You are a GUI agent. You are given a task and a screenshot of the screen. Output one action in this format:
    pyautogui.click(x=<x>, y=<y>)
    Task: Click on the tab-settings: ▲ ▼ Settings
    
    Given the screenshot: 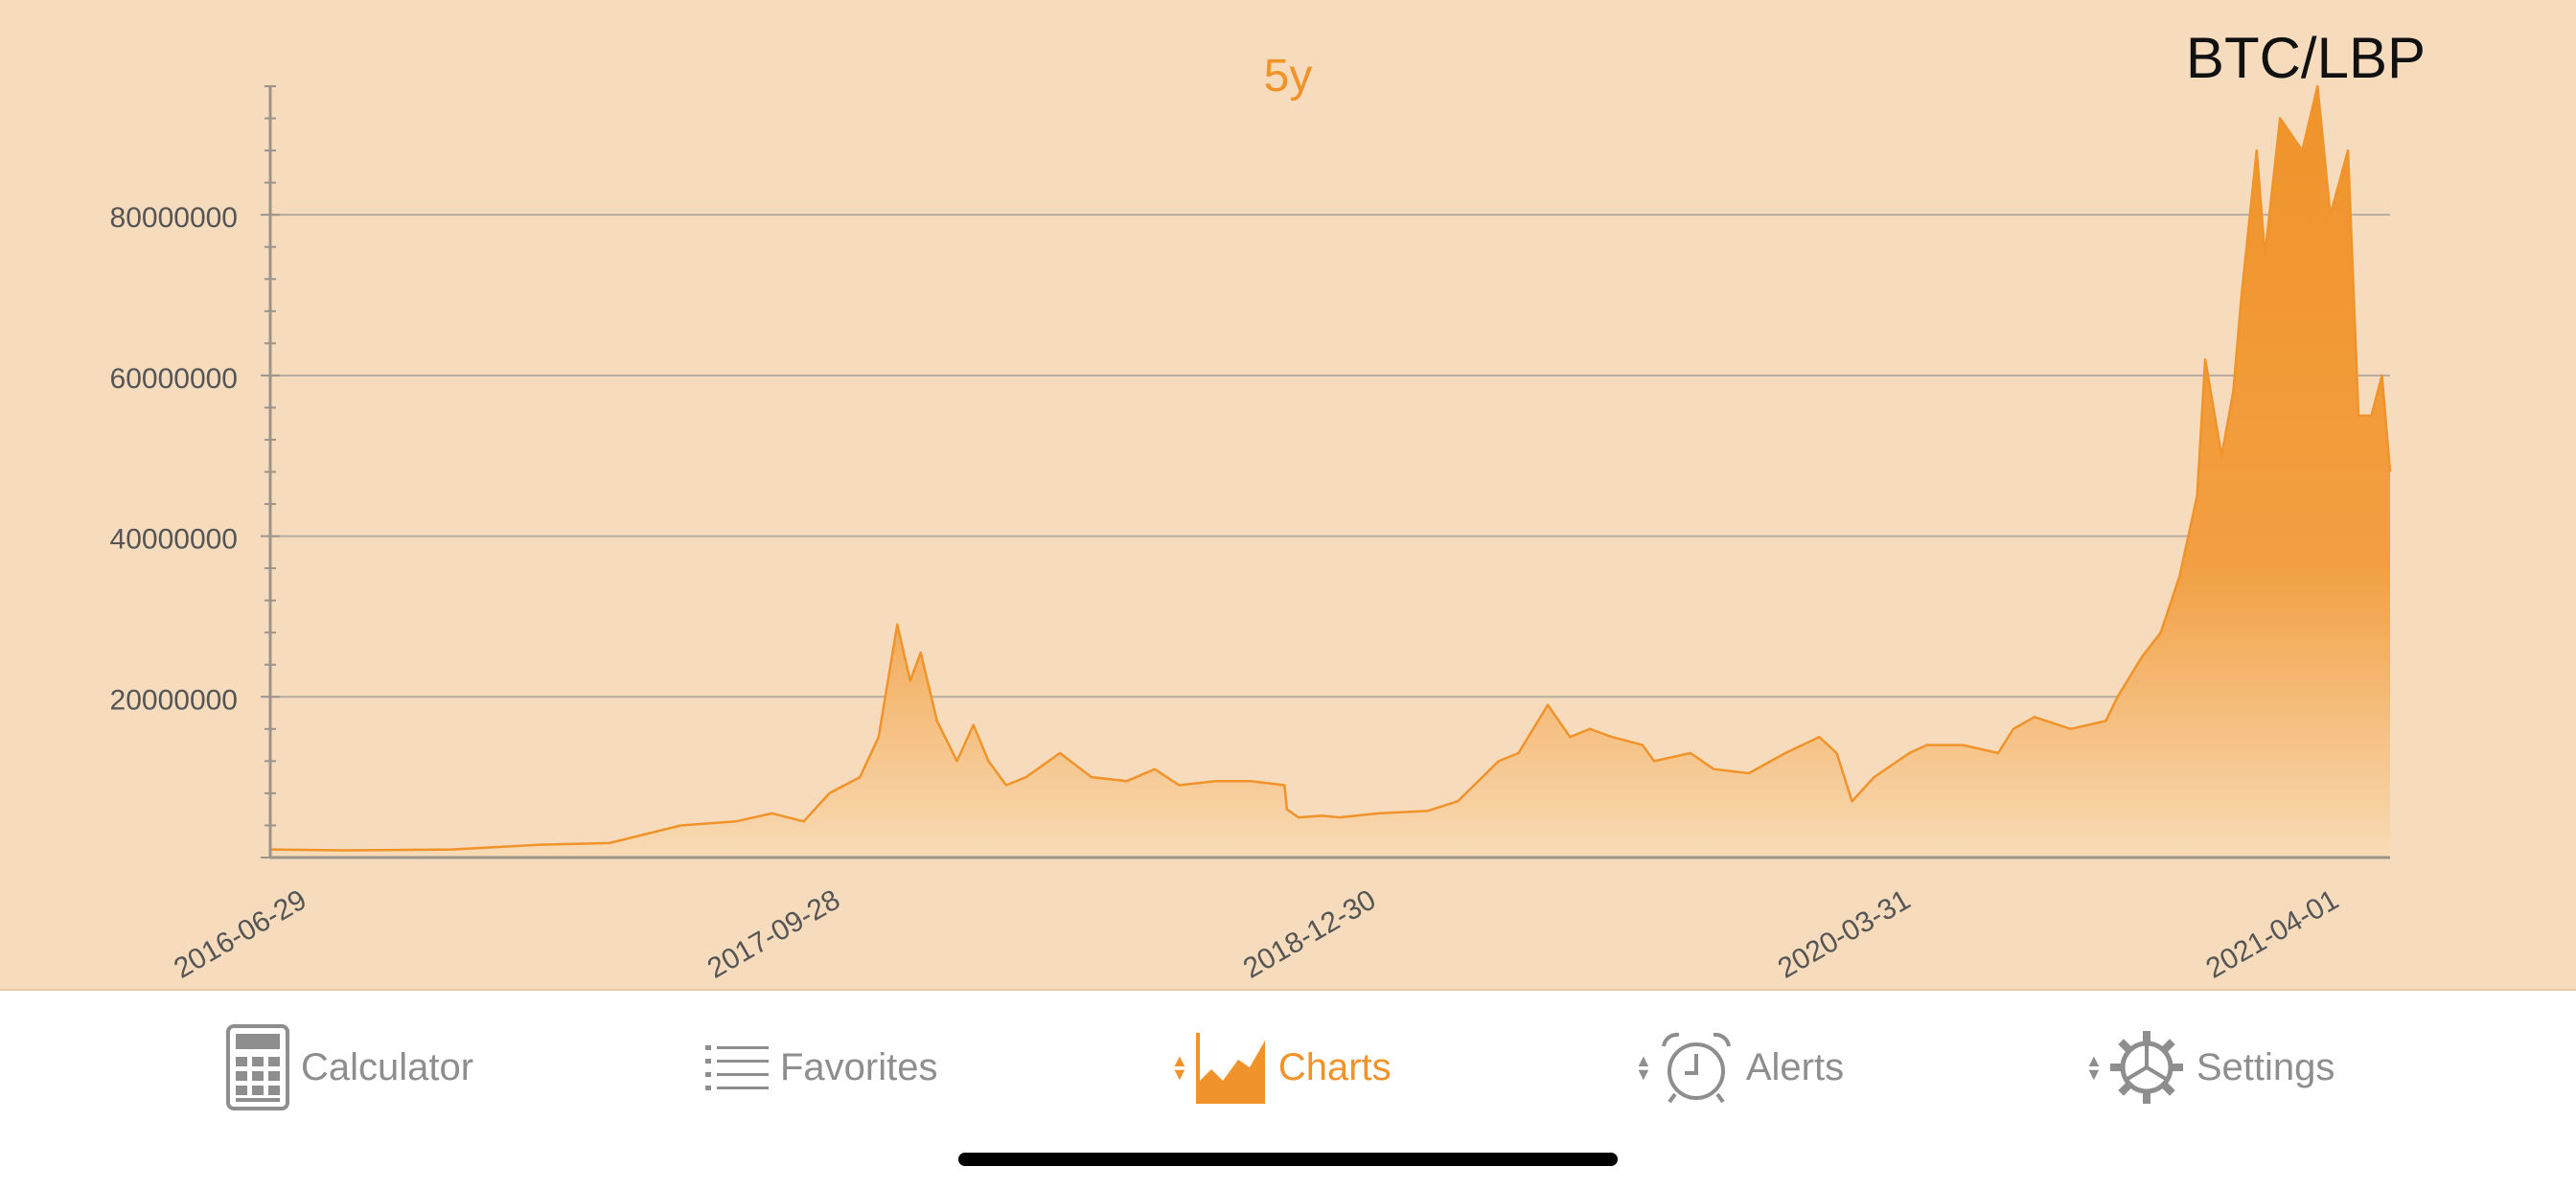 What is the action you would take?
    pyautogui.click(x=2209, y=1067)
    